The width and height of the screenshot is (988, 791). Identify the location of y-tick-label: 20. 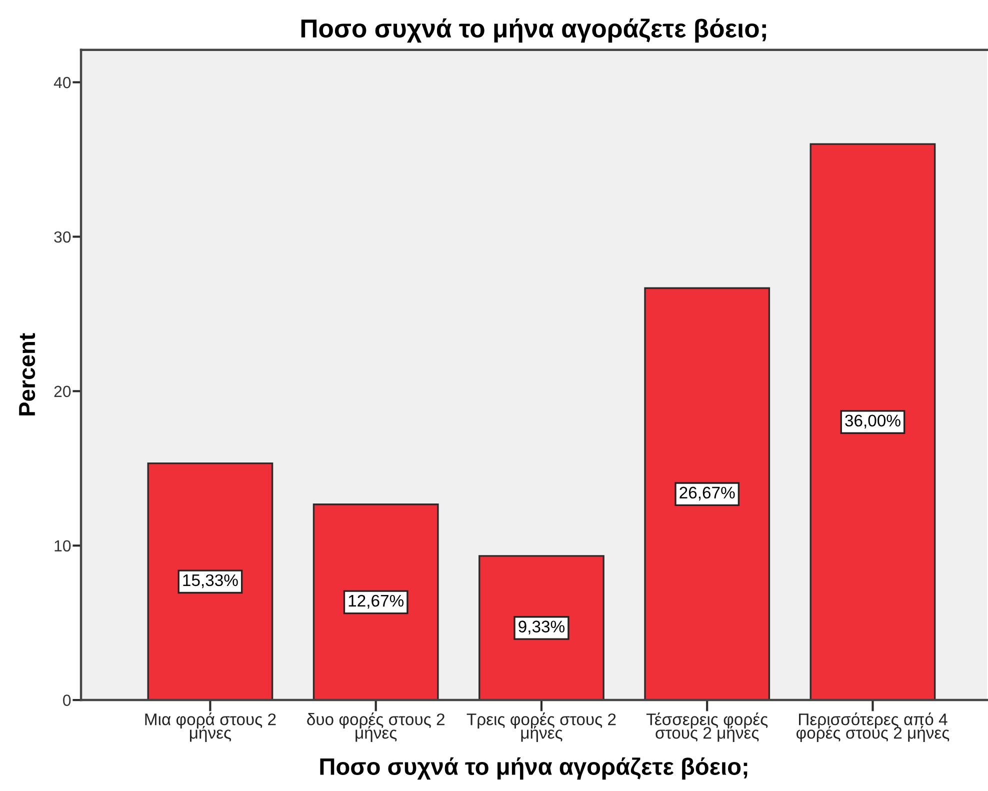
(62, 392).